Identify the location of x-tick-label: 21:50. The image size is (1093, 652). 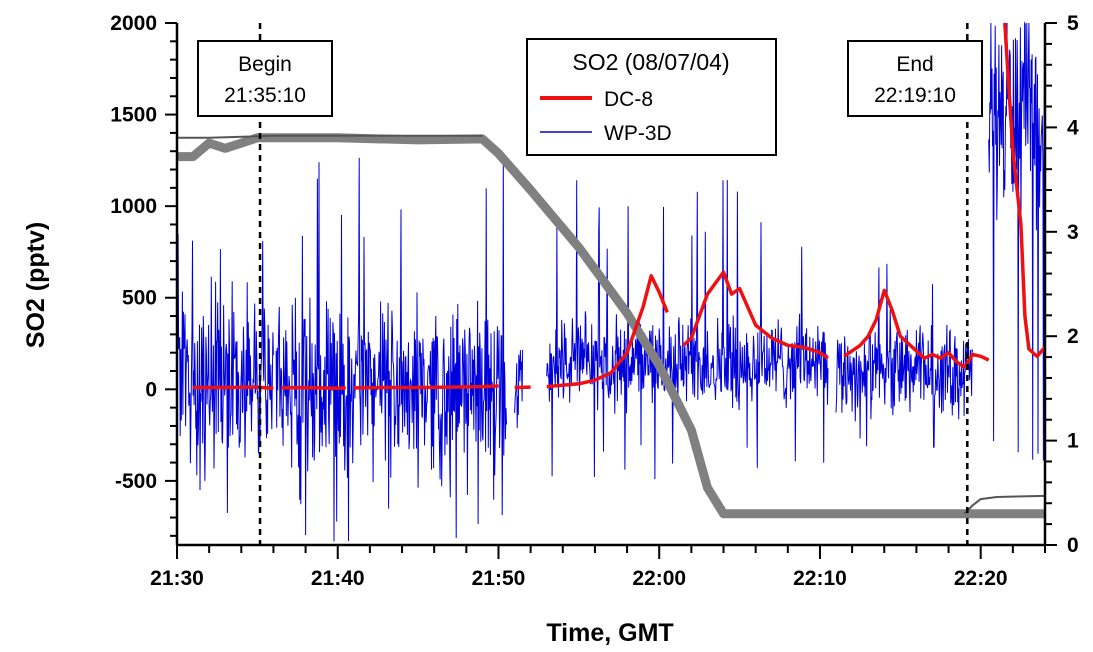
(499, 578).